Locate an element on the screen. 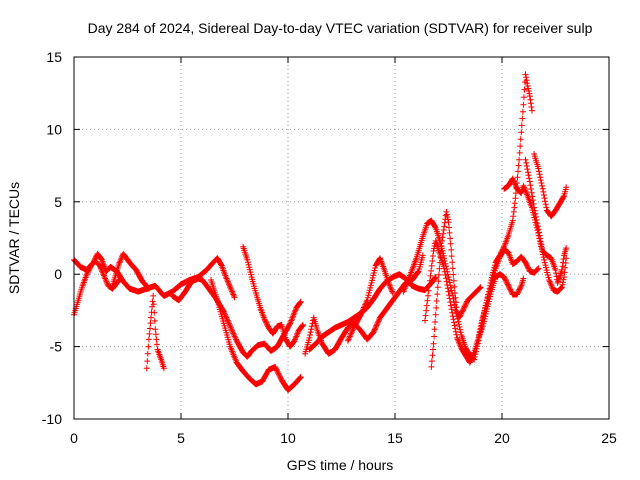 The height and width of the screenshot is (480, 640). x-tick-label: 15 is located at coordinates (395, 438).